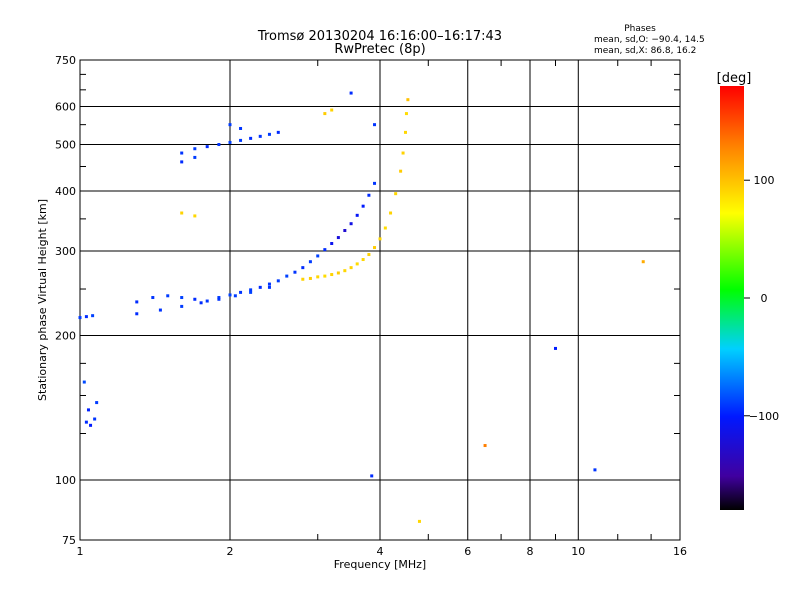 The width and height of the screenshot is (800, 600). Describe the element at coordinates (680, 551) in the screenshot. I see `x-tick-label: 16` at that location.